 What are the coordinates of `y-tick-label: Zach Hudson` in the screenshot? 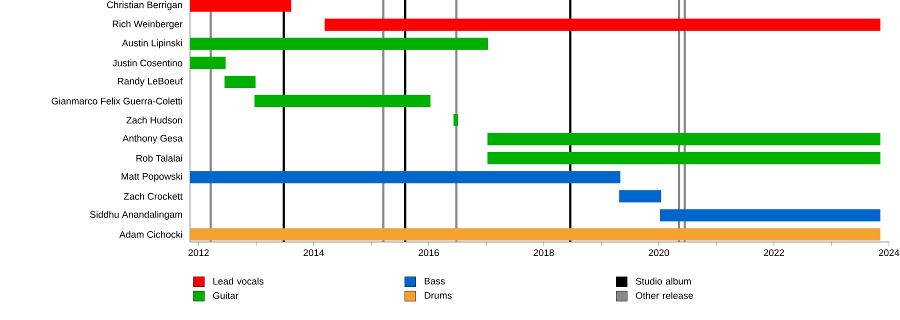 It's located at (154, 120).